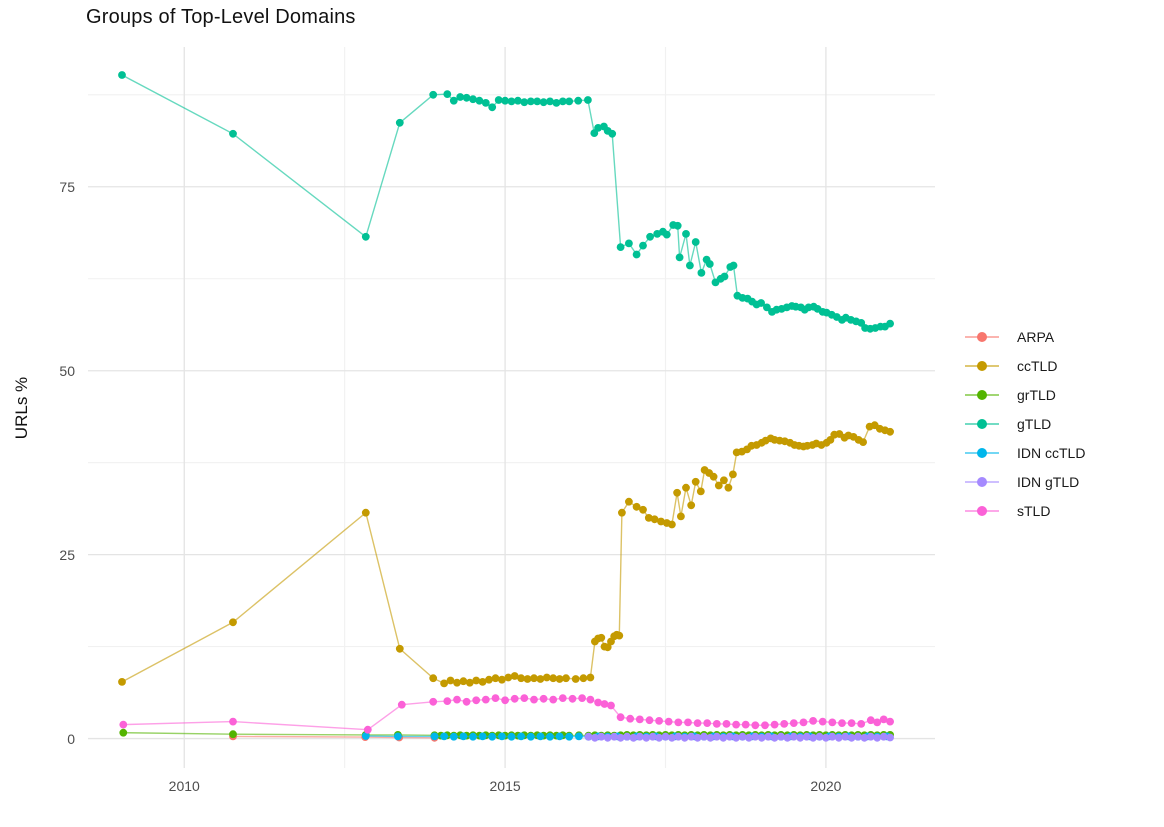  I want to click on y-tick-label: 50, so click(67, 370).